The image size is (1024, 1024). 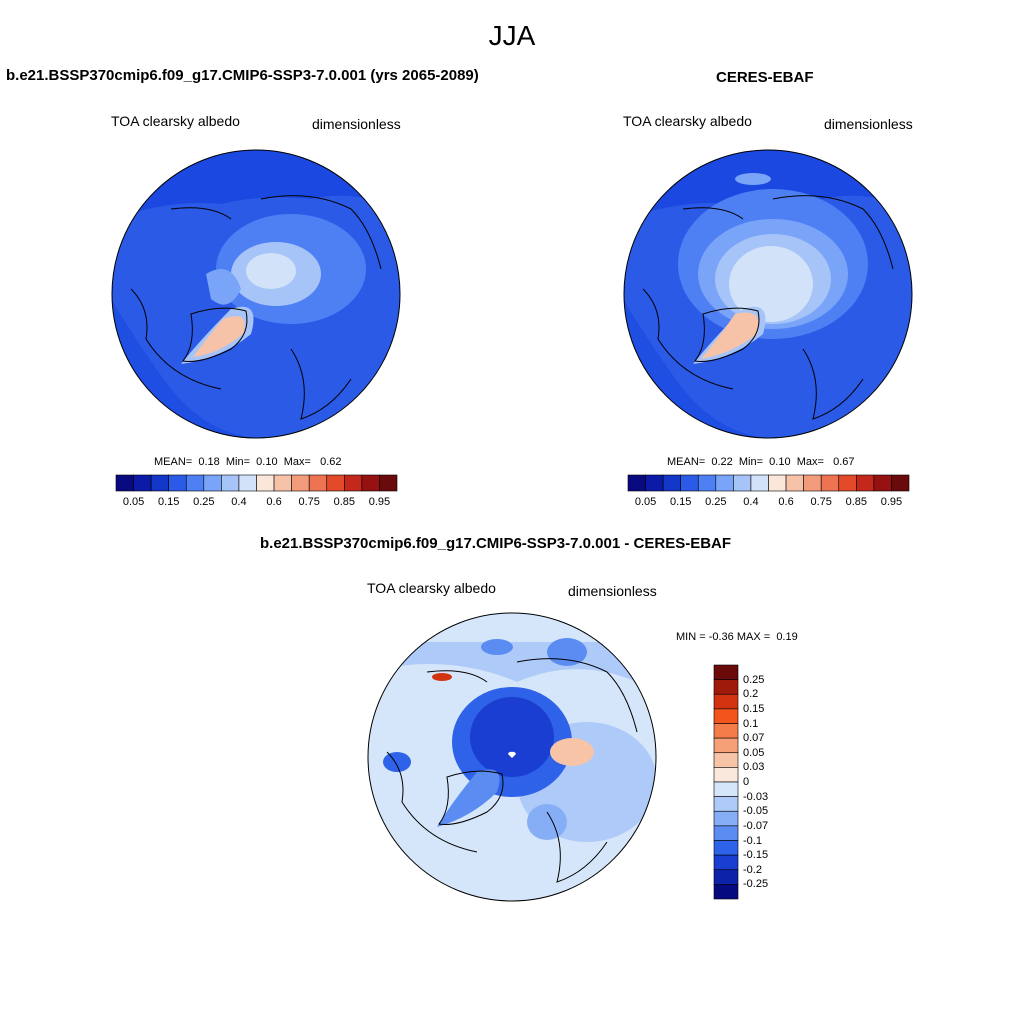 I want to click on obs-polar-map, so click(x=768, y=294).